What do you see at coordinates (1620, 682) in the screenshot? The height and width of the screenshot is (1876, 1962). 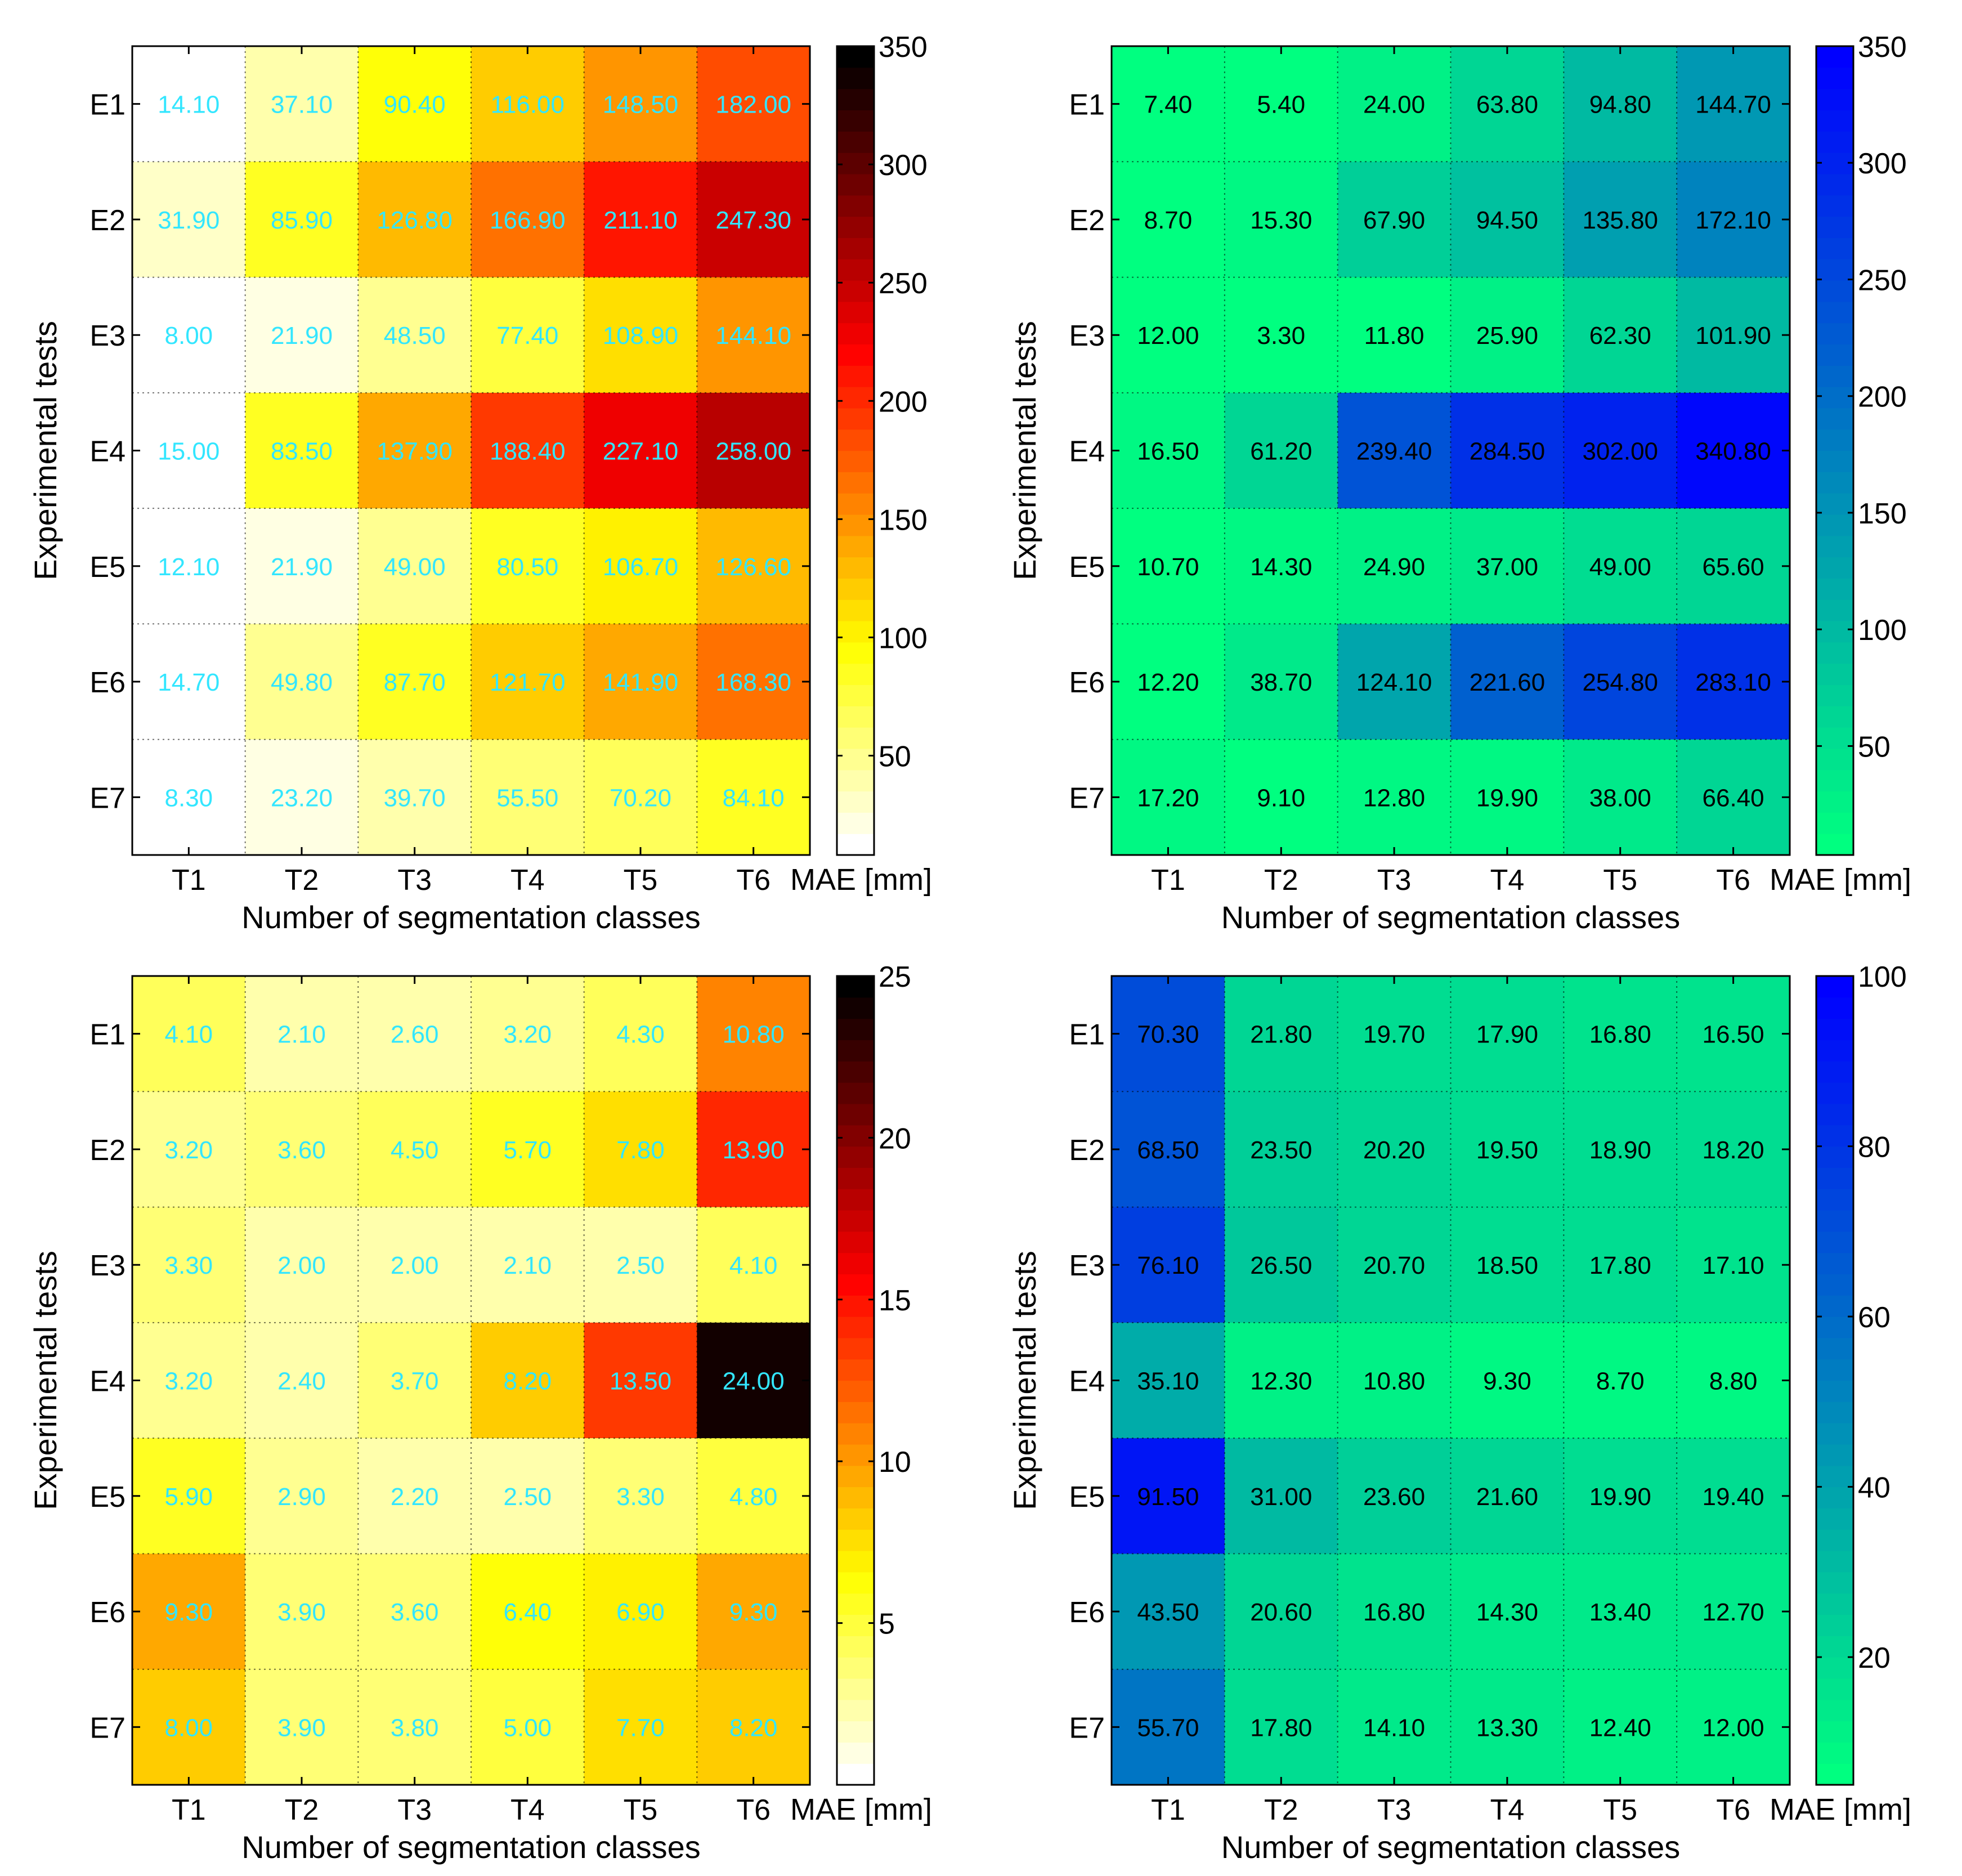 I see `cell-value-label: 254.80` at bounding box center [1620, 682].